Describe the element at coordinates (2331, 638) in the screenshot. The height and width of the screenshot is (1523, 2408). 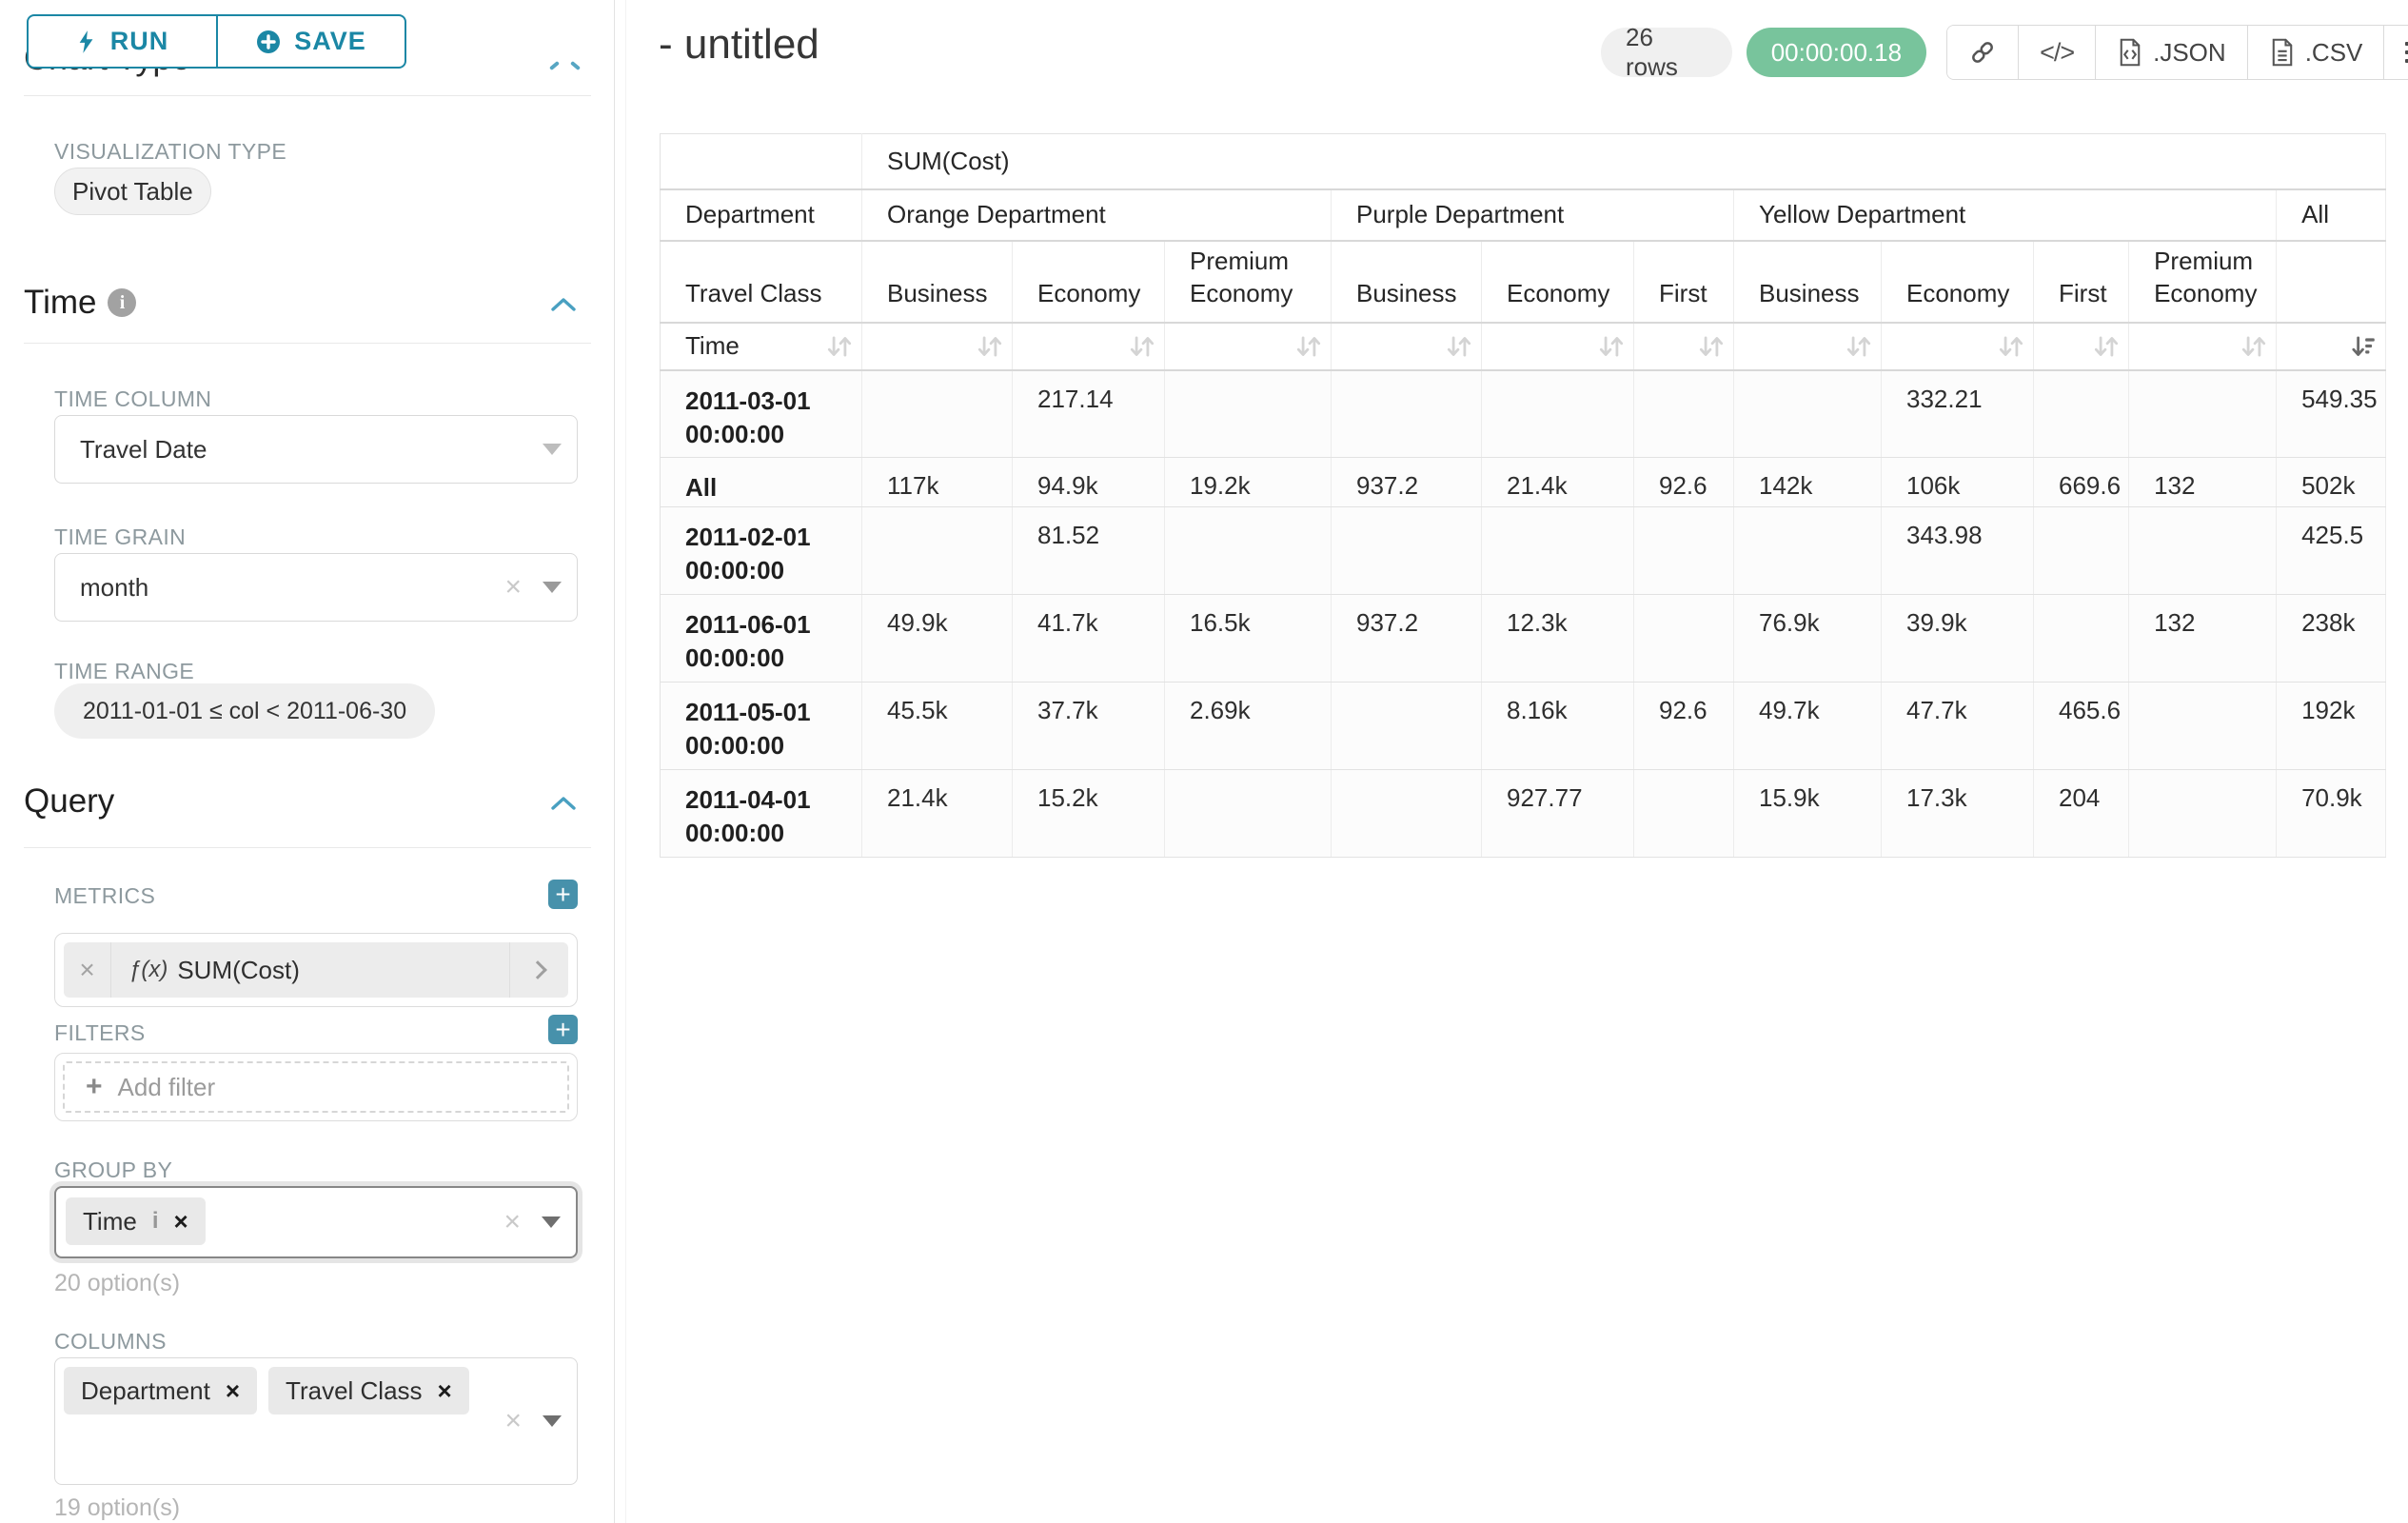
I see `pivot-cell: 238k` at that location.